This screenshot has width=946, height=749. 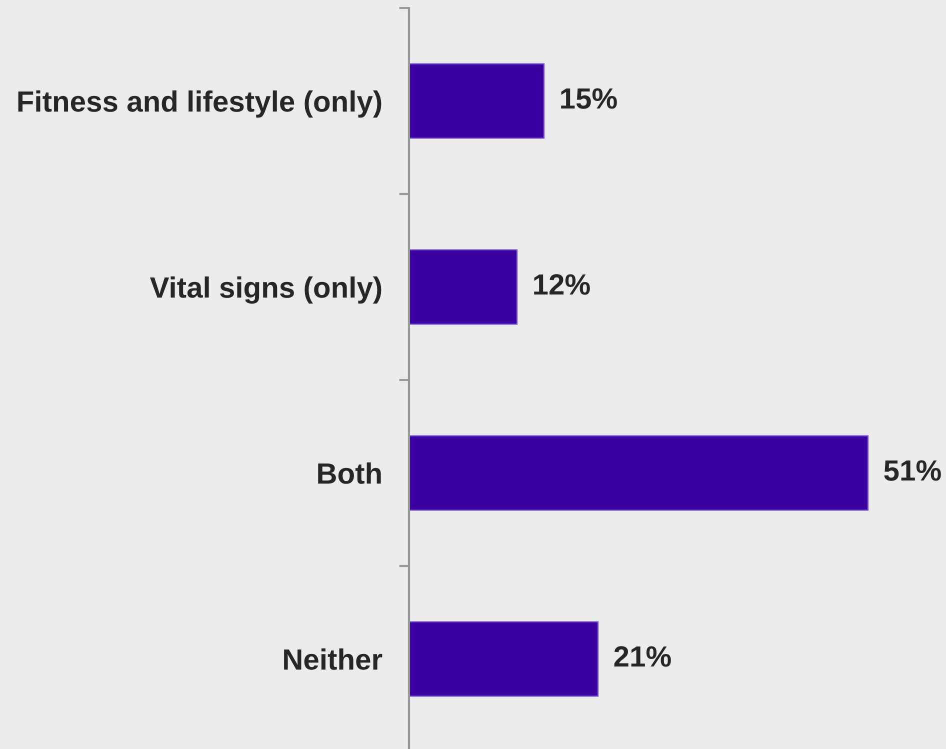 What do you see at coordinates (266, 290) in the screenshot?
I see `y-tick-label: Vital signs (only)` at bounding box center [266, 290].